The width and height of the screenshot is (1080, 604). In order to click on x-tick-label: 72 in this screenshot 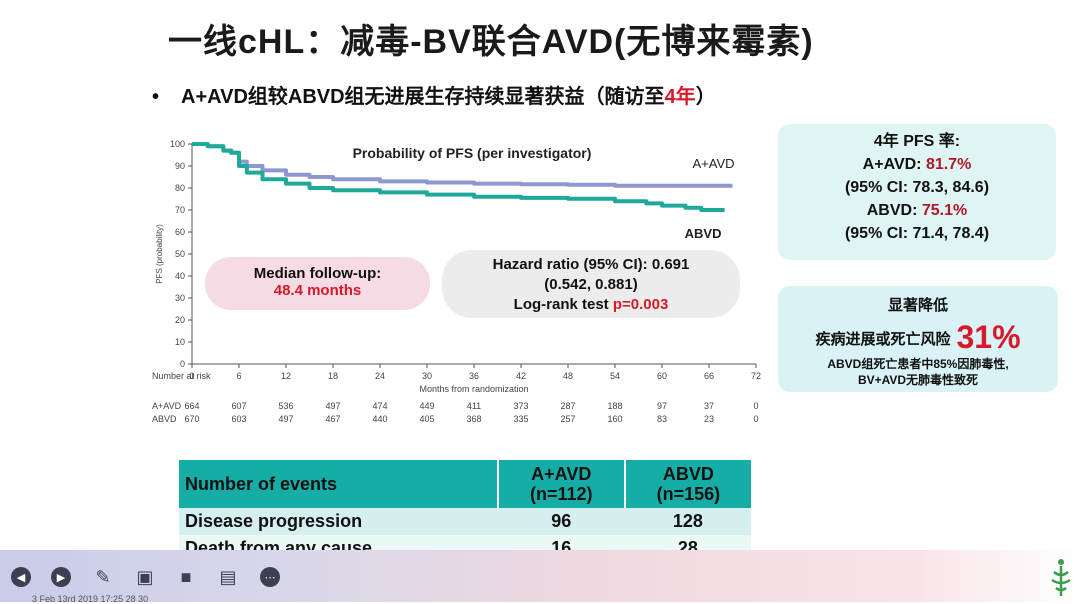, I will do `click(756, 376)`.